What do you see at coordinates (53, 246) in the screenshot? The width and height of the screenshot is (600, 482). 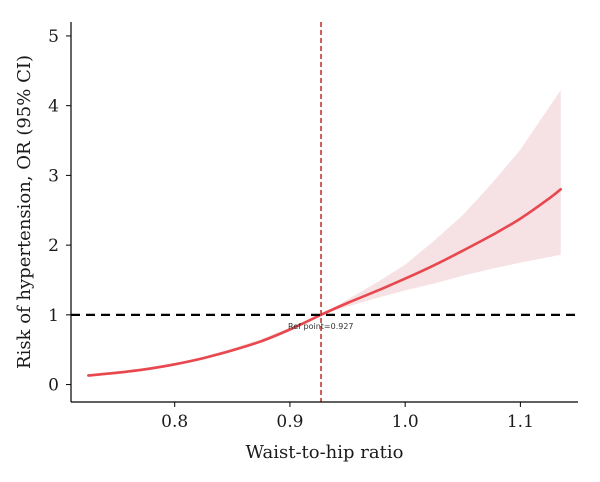 I see `y-tick-label: 2` at bounding box center [53, 246].